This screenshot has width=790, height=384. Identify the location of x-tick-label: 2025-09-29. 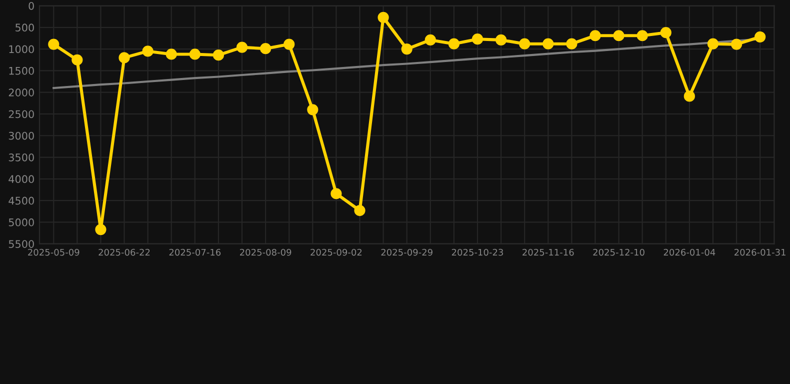
(406, 252).